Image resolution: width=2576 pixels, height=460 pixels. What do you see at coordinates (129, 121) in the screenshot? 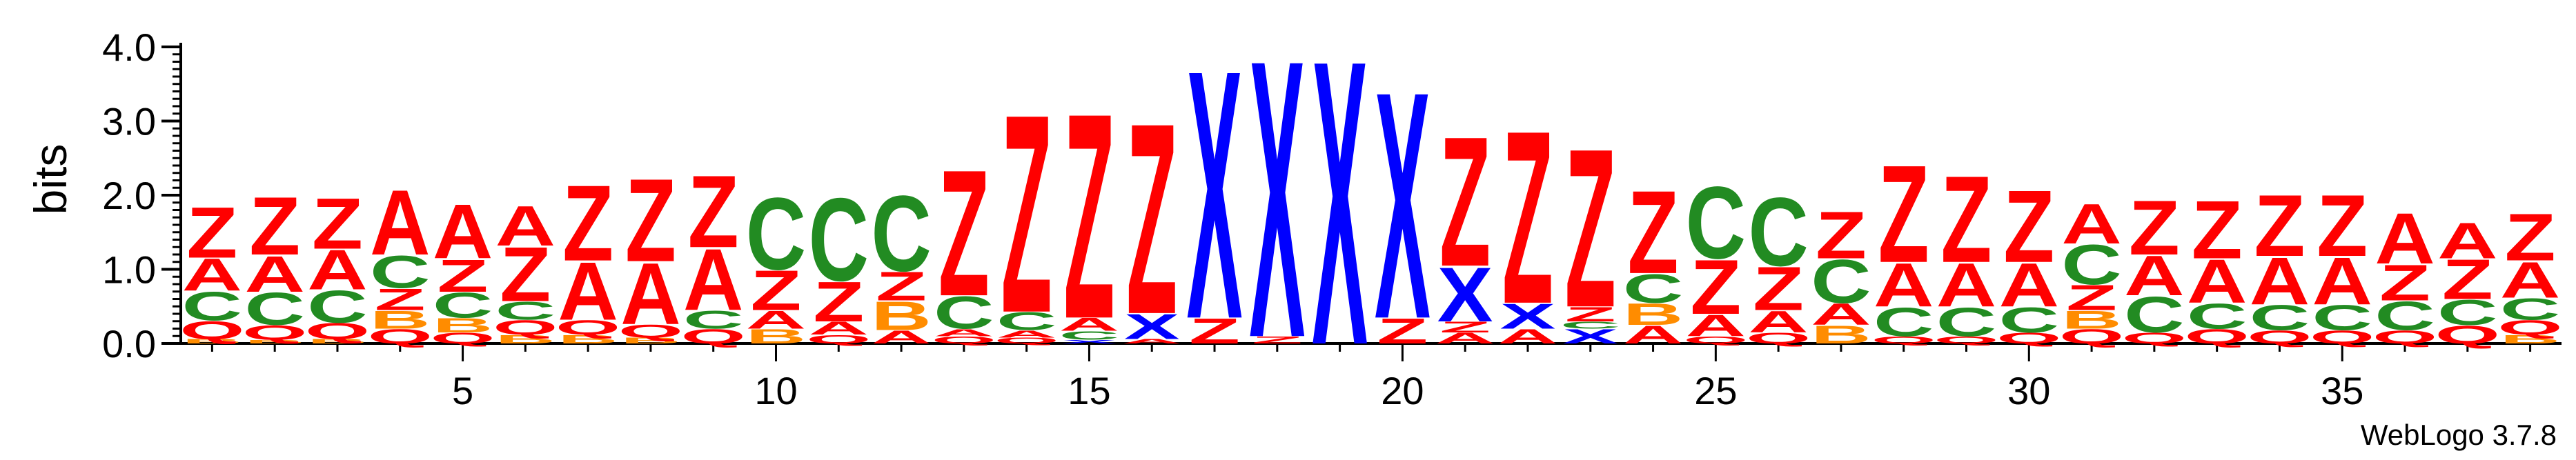
I see `y-tick-label: 3.0` at bounding box center [129, 121].